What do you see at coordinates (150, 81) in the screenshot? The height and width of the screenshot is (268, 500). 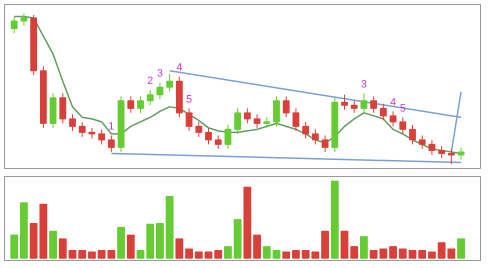 I see `text: 2` at bounding box center [150, 81].